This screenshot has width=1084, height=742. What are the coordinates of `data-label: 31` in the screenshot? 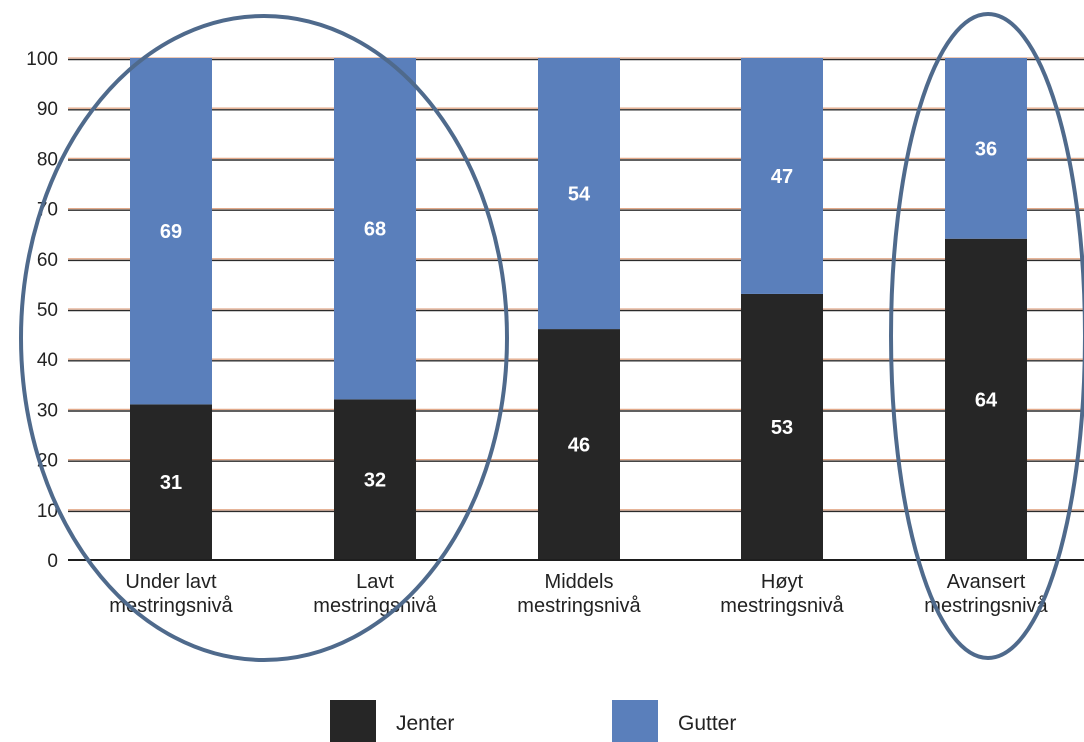 It's located at (171, 483).